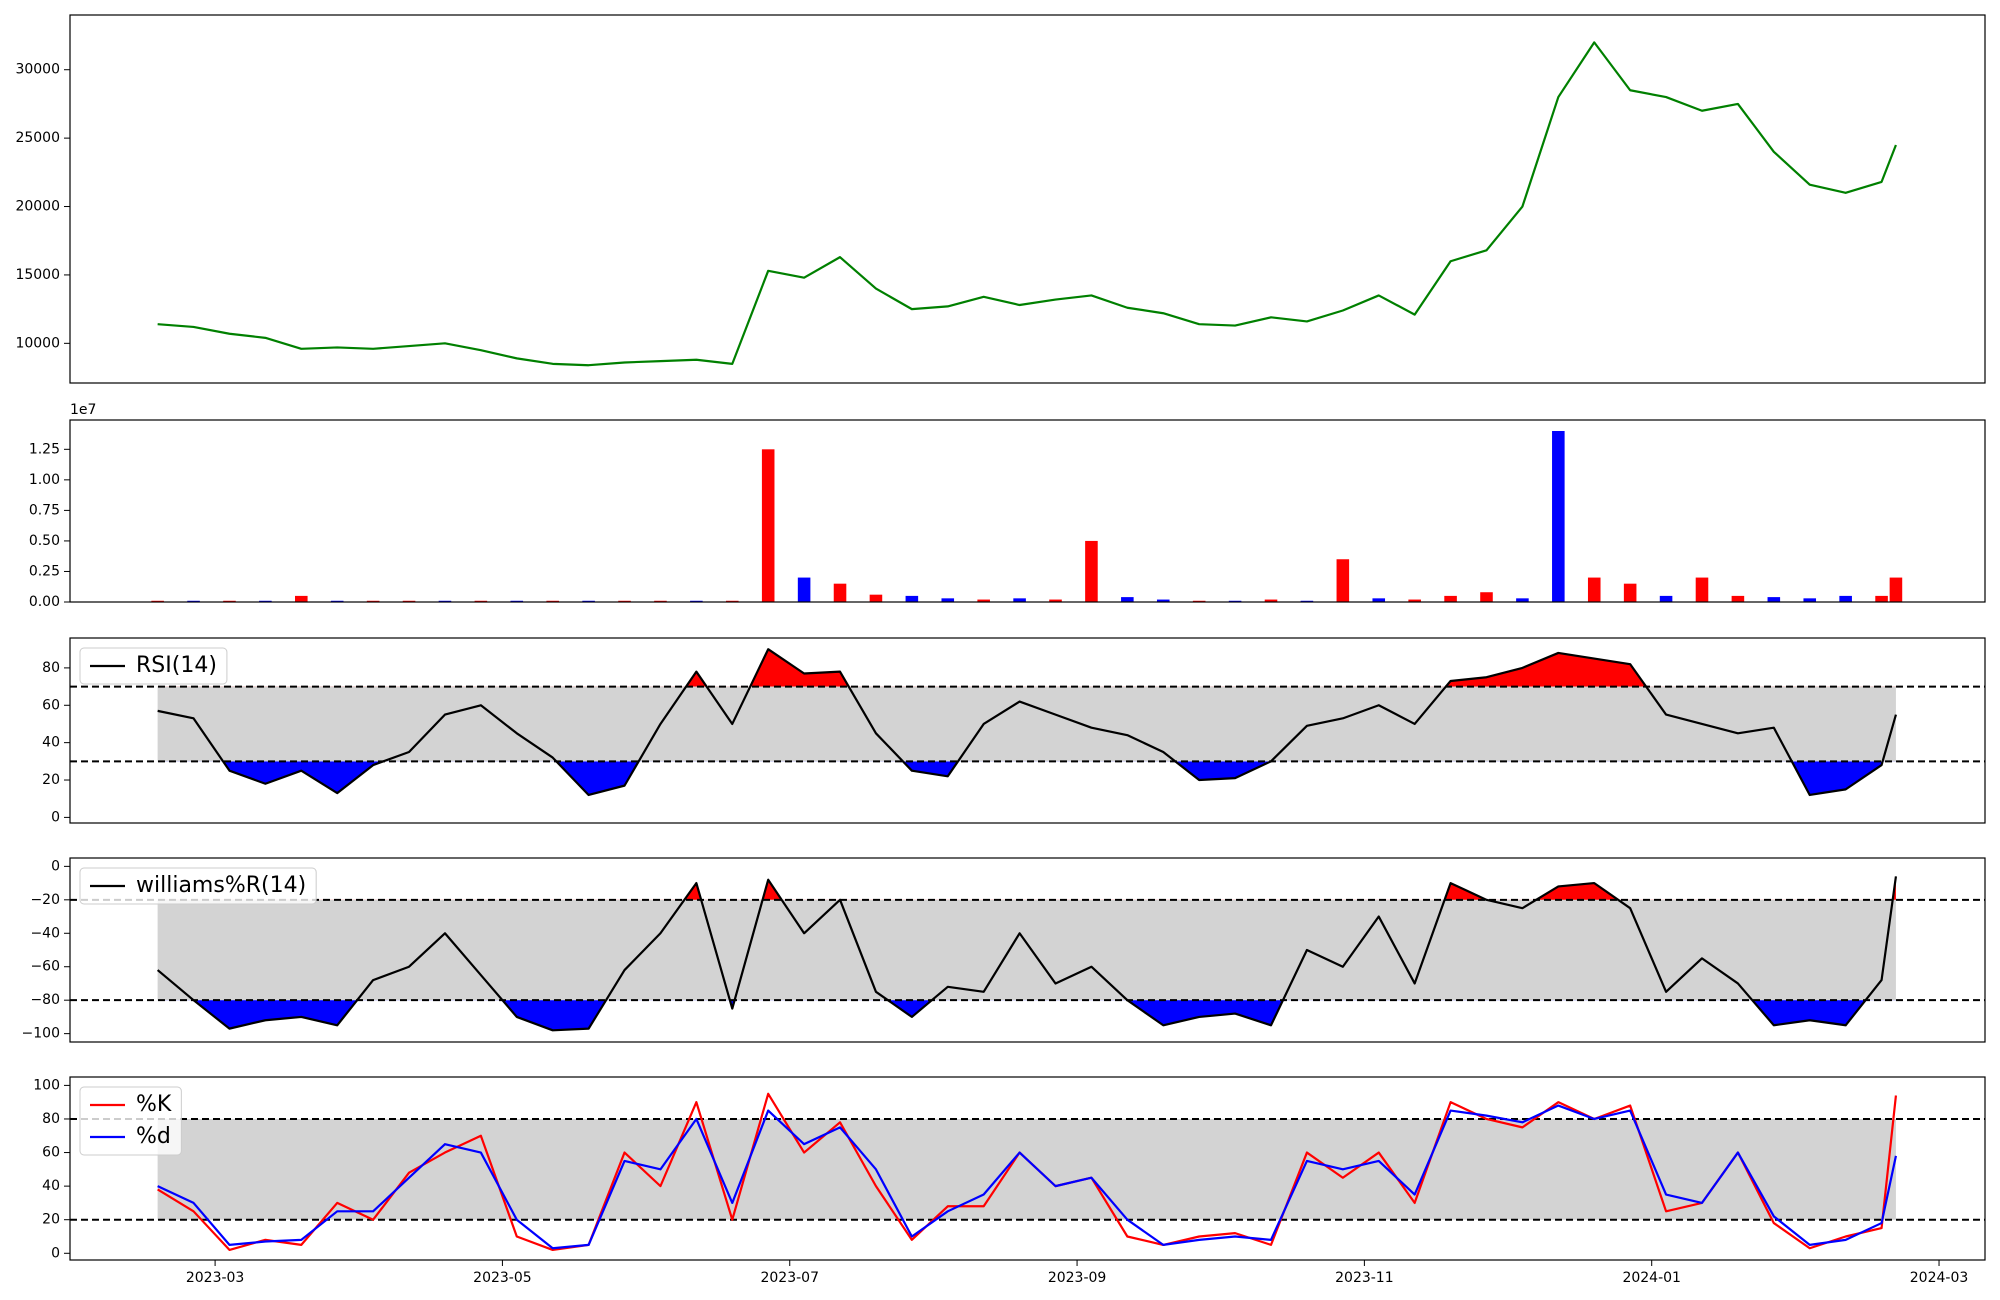 Image resolution: width=2000 pixels, height=1300 pixels. I want to click on y-tick-label: −40, so click(45, 933).